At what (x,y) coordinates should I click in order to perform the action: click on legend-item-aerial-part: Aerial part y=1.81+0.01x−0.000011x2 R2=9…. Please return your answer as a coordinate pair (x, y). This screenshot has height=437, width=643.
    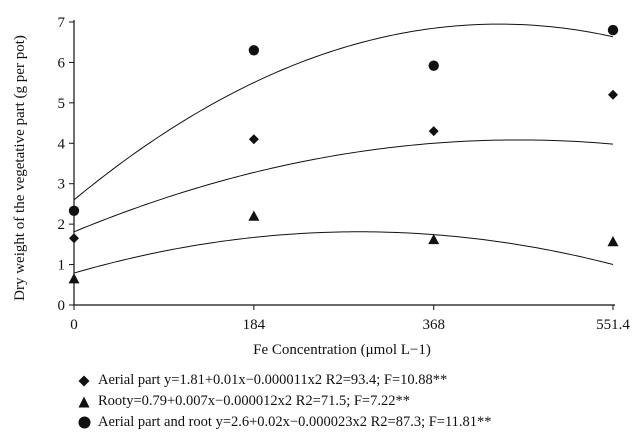
    Looking at the image, I should click on (356, 380).